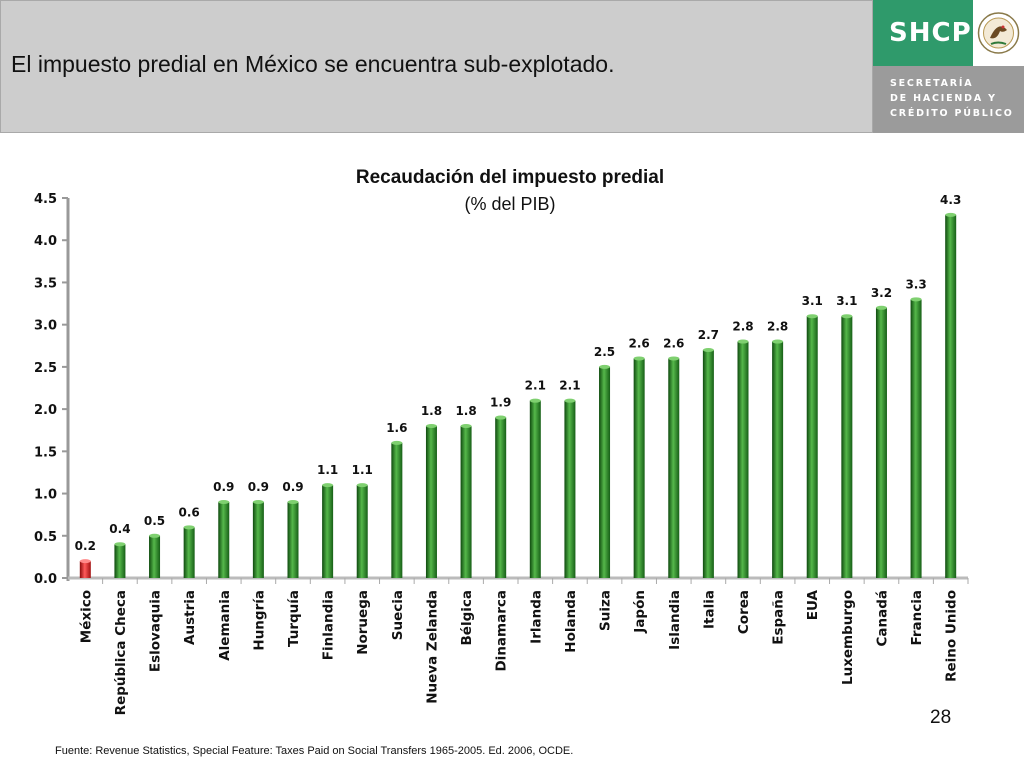 The width and height of the screenshot is (1024, 768). What do you see at coordinates (398, 615) in the screenshot?
I see `category-label: Suecia` at bounding box center [398, 615].